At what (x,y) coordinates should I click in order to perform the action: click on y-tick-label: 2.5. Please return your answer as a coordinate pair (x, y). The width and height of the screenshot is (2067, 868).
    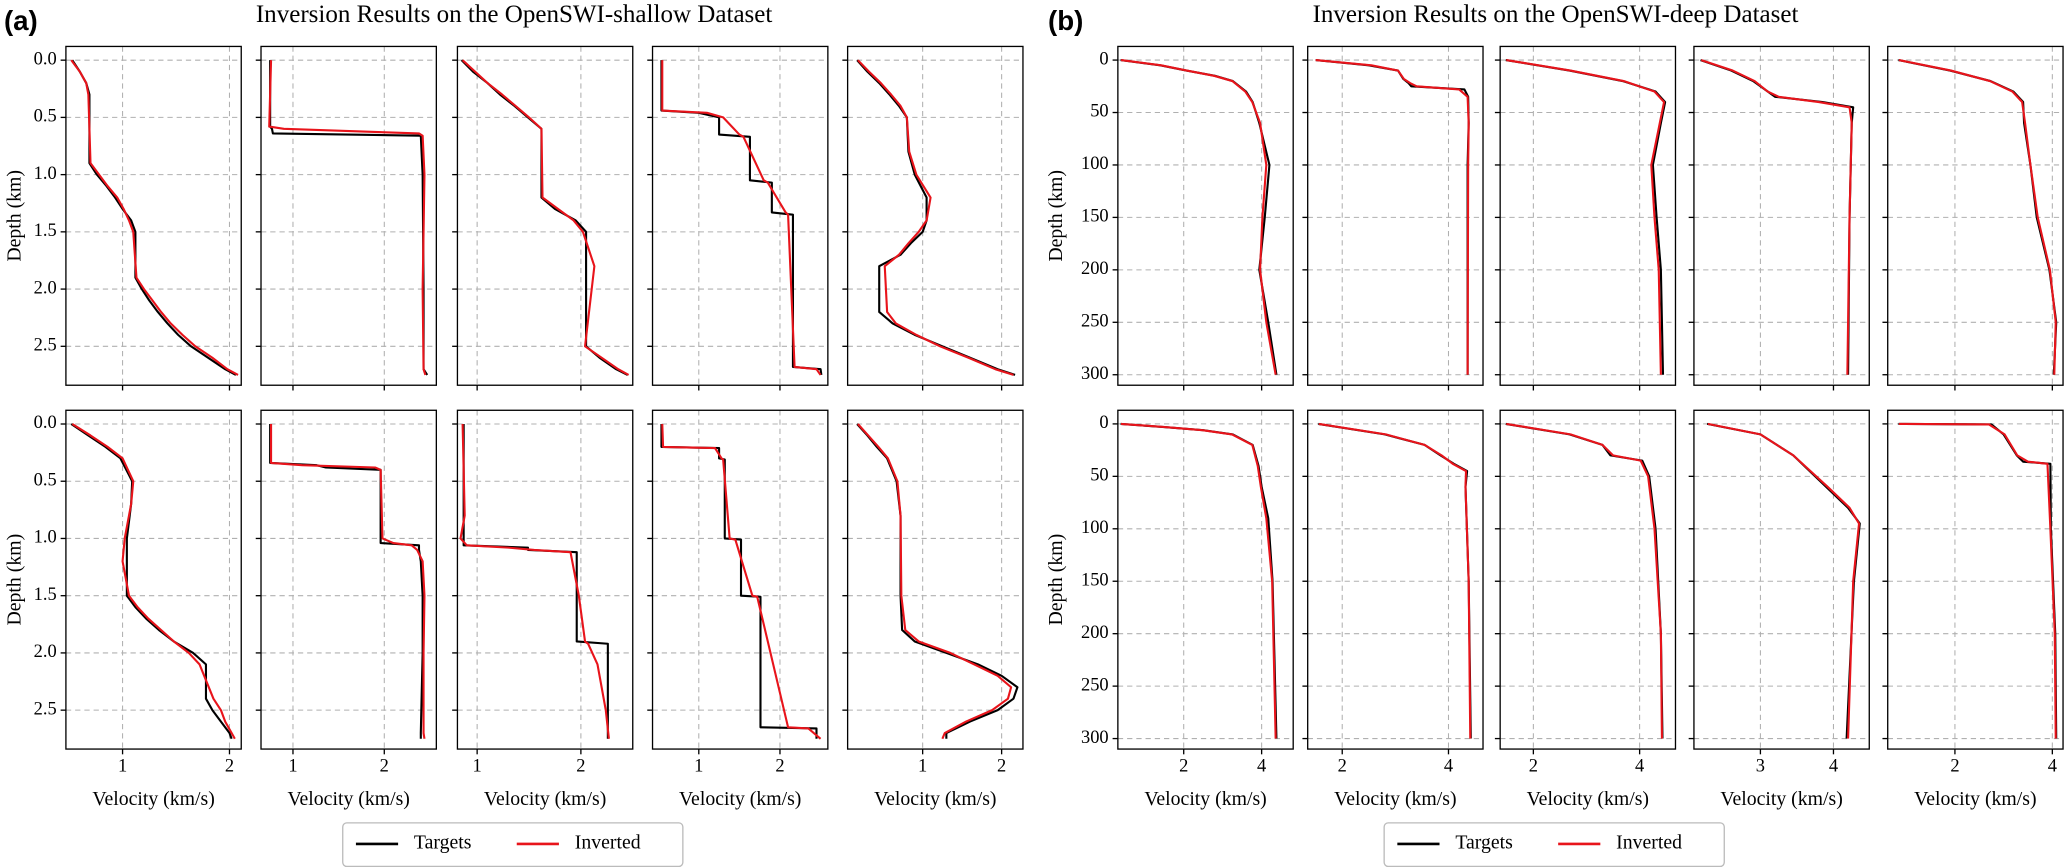
    Looking at the image, I should click on (45, 345).